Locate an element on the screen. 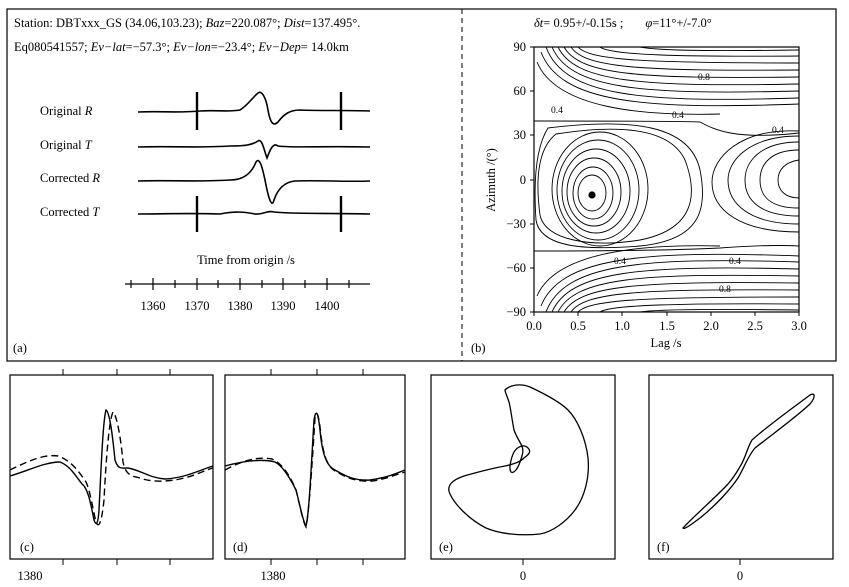  time-tick-label: 1380 is located at coordinates (240, 306).